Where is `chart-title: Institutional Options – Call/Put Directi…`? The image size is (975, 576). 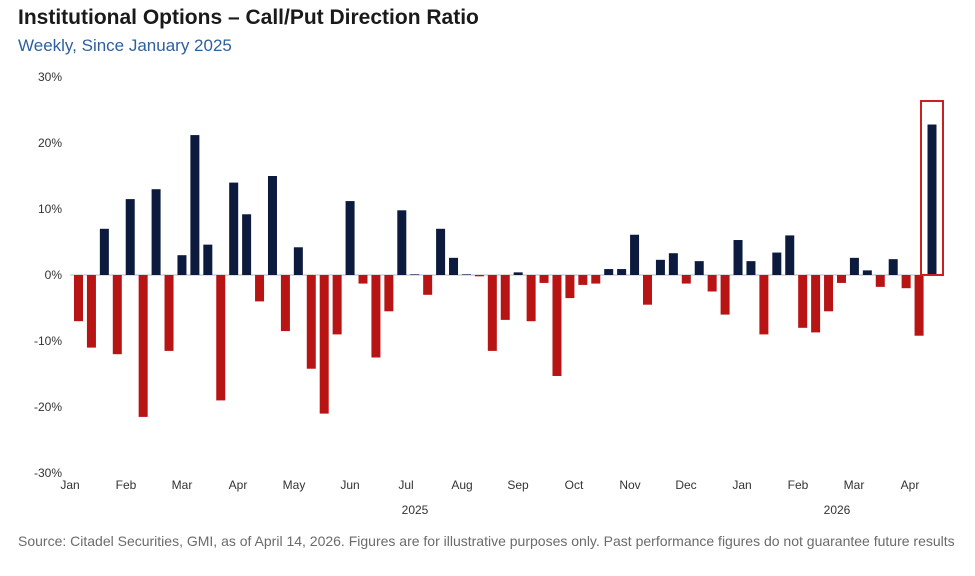 chart-title: Institutional Options – Call/Put Directi… is located at coordinates (248, 17).